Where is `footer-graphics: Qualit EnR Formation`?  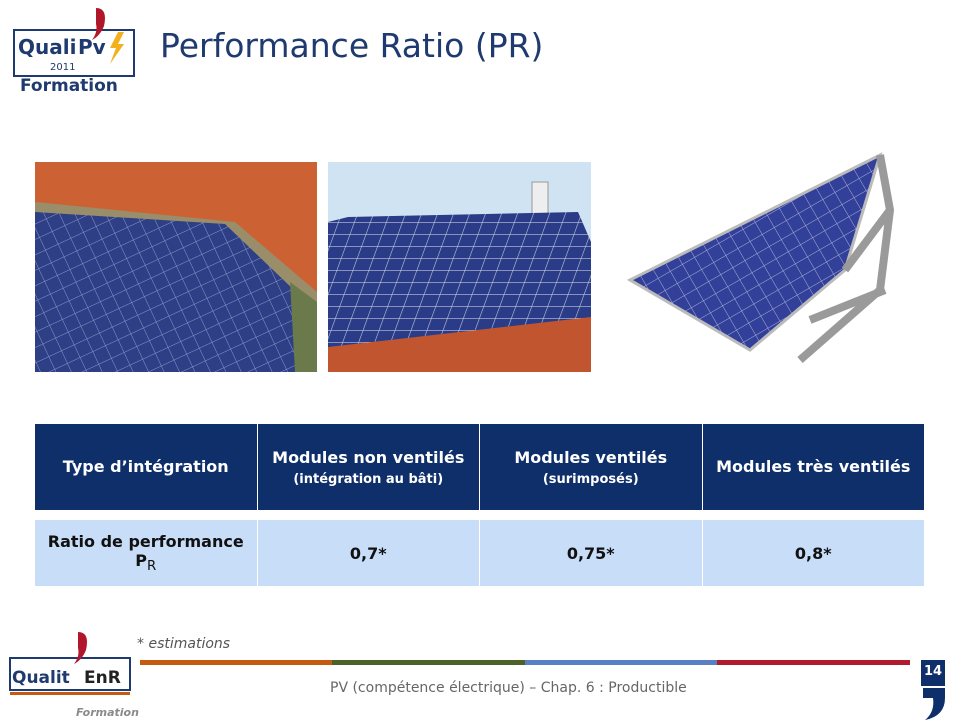
footer-graphics: Qualit EnR Formation is located at coordinates (477, 676).